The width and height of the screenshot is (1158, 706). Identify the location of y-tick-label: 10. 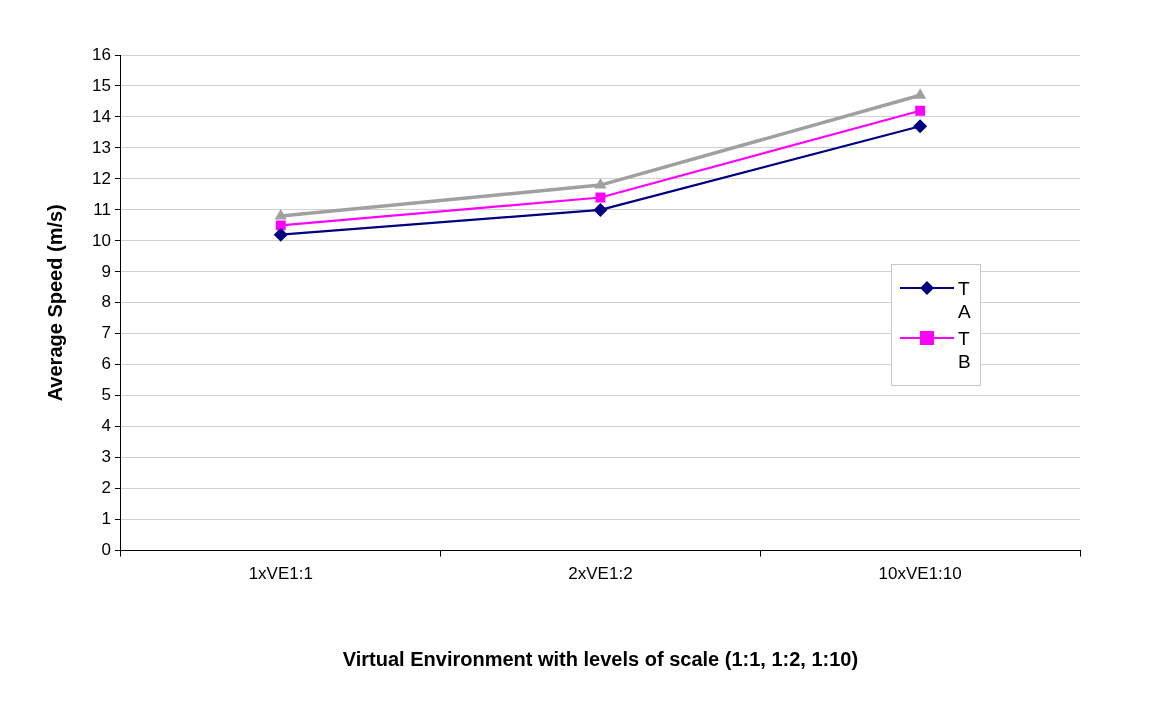
(101, 240).